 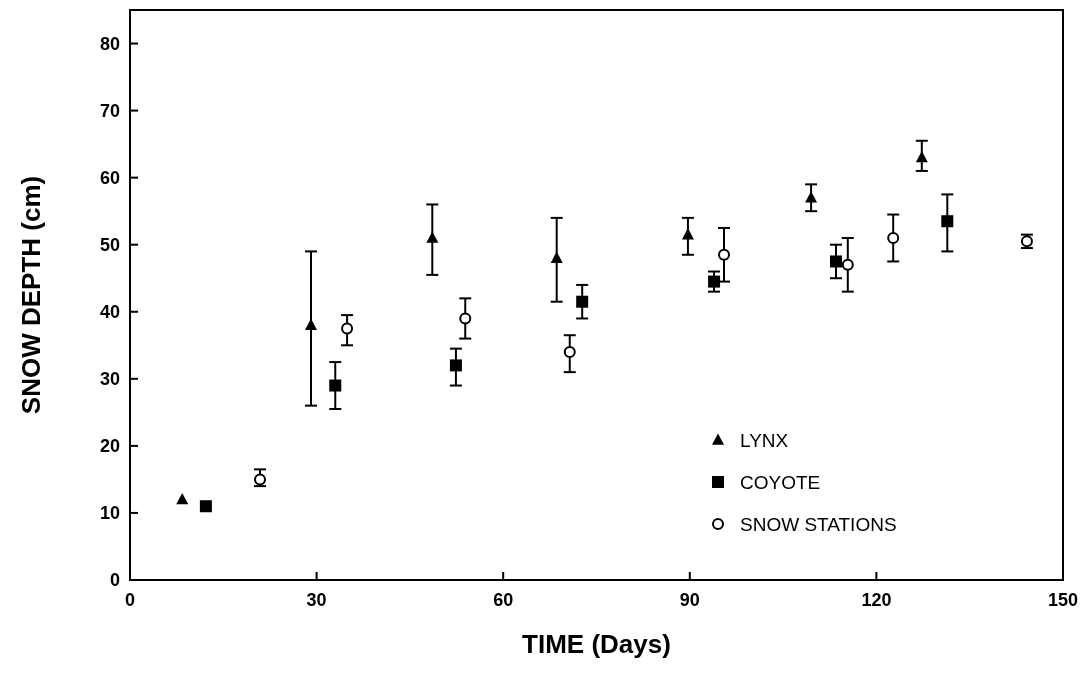 What do you see at coordinates (109, 311) in the screenshot?
I see `y-tick-label: 40` at bounding box center [109, 311].